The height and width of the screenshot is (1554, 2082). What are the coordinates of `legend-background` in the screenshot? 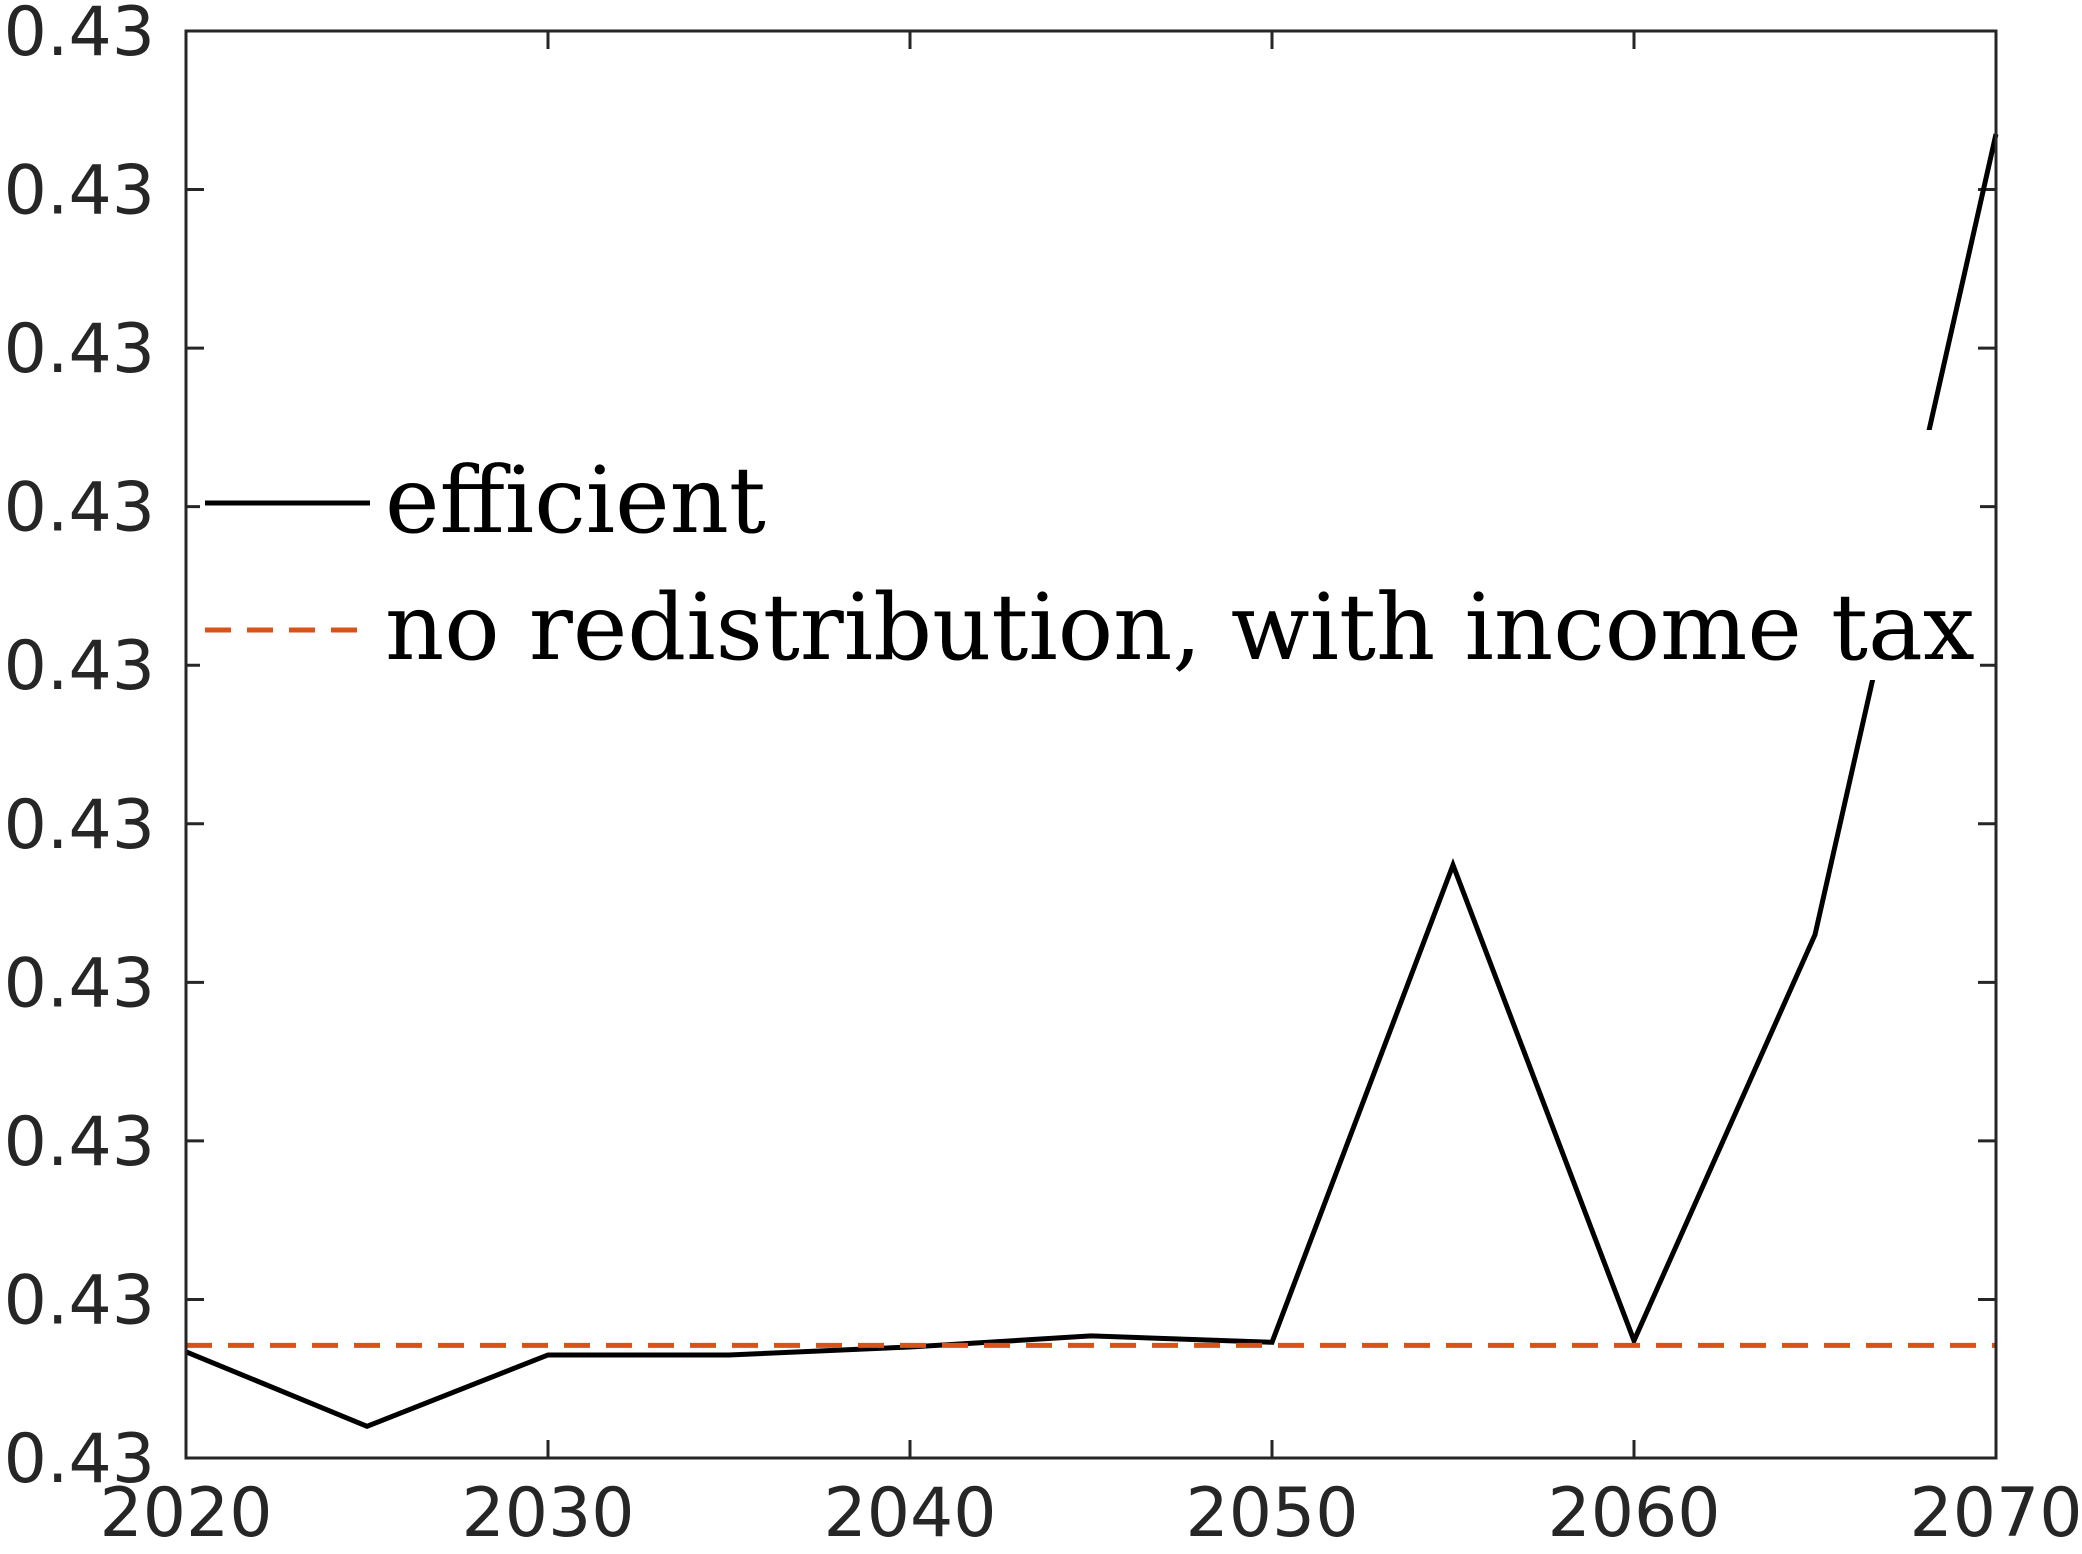 It's located at (1090, 555).